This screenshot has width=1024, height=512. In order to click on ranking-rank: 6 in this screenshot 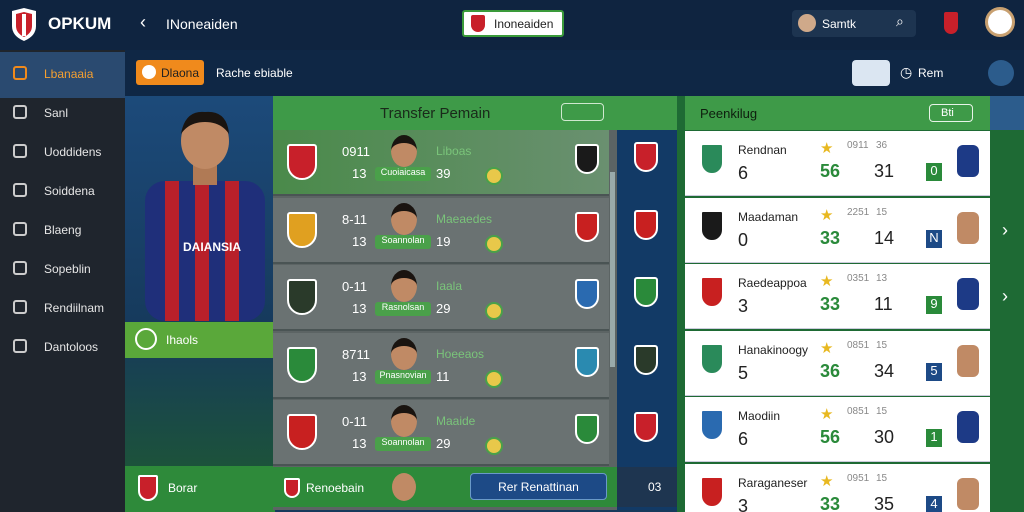, I will do `click(743, 173)`.